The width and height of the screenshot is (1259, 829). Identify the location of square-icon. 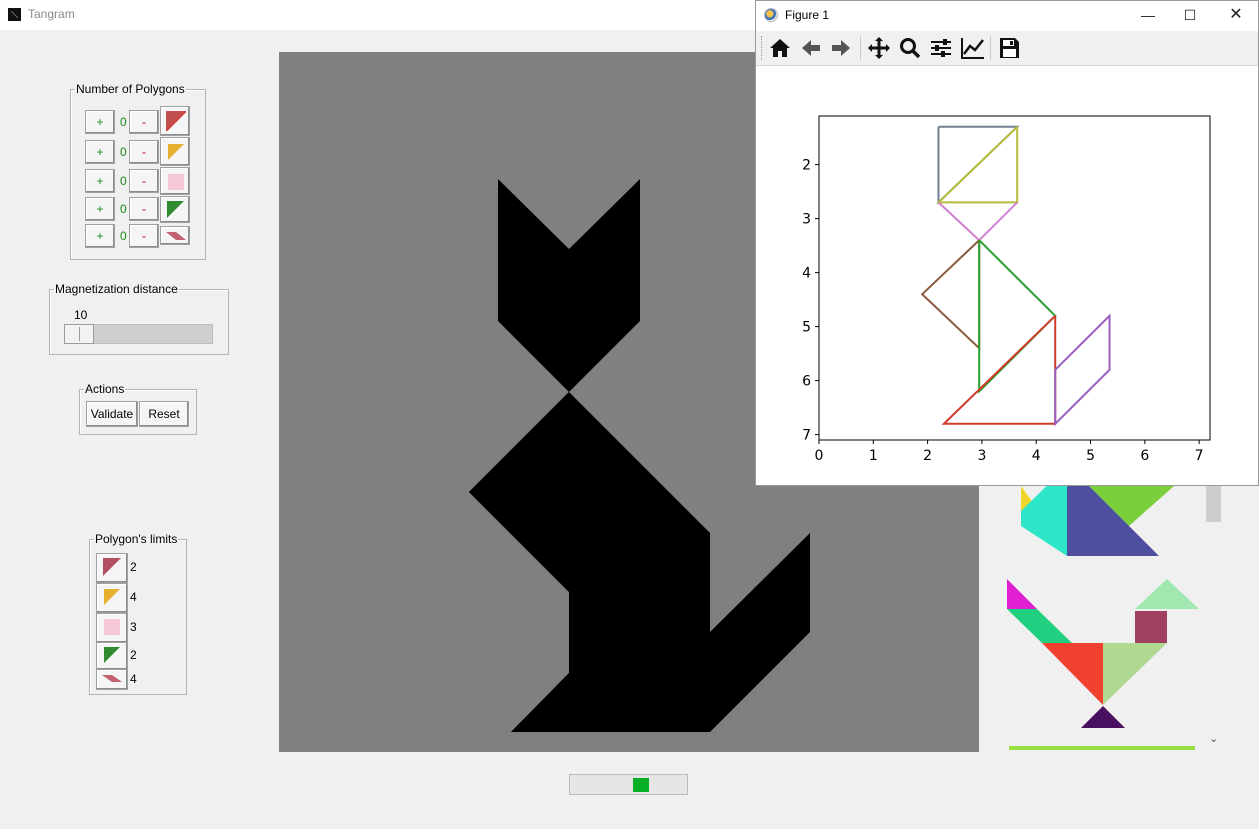
(112, 627).